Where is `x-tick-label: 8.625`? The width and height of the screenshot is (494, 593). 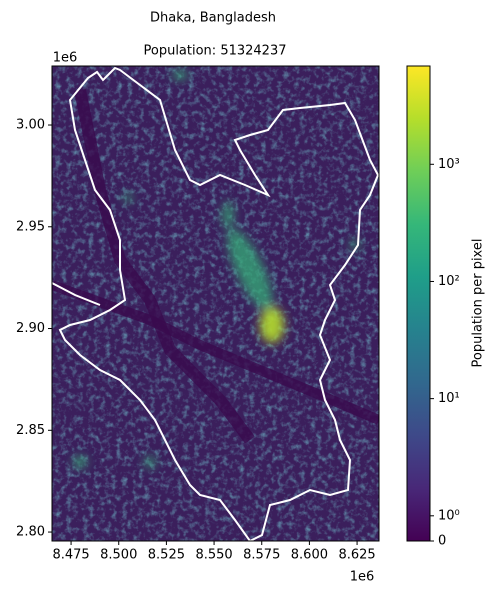 x-tick-label: 8.625 is located at coordinates (356, 555).